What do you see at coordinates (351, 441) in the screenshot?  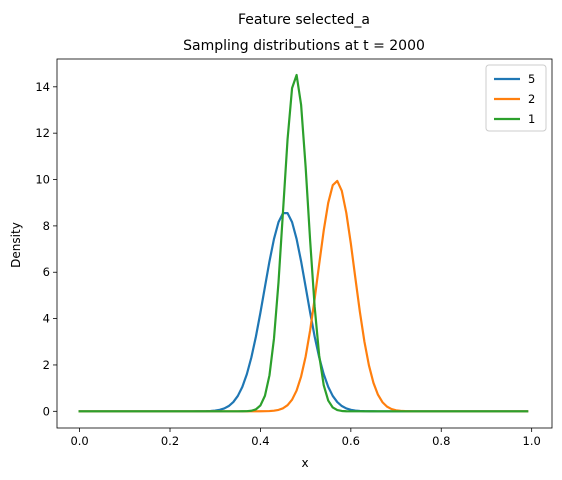 I see `x-tick-label: 0.6` at bounding box center [351, 441].